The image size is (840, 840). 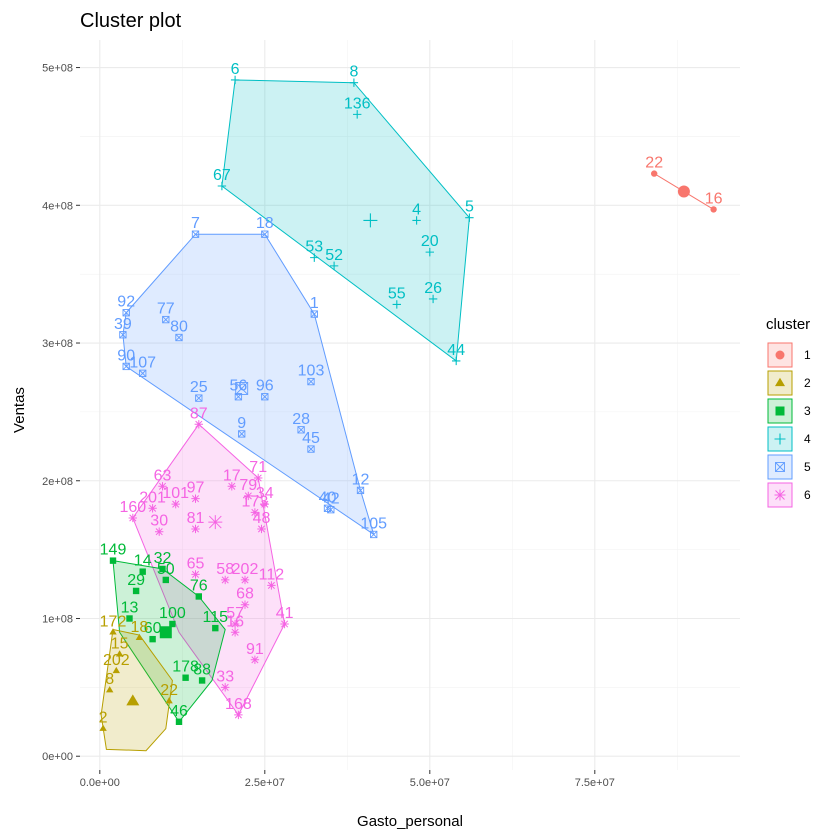 What do you see at coordinates (19, 410) in the screenshot?
I see `y-axis-title: Ventas` at bounding box center [19, 410].